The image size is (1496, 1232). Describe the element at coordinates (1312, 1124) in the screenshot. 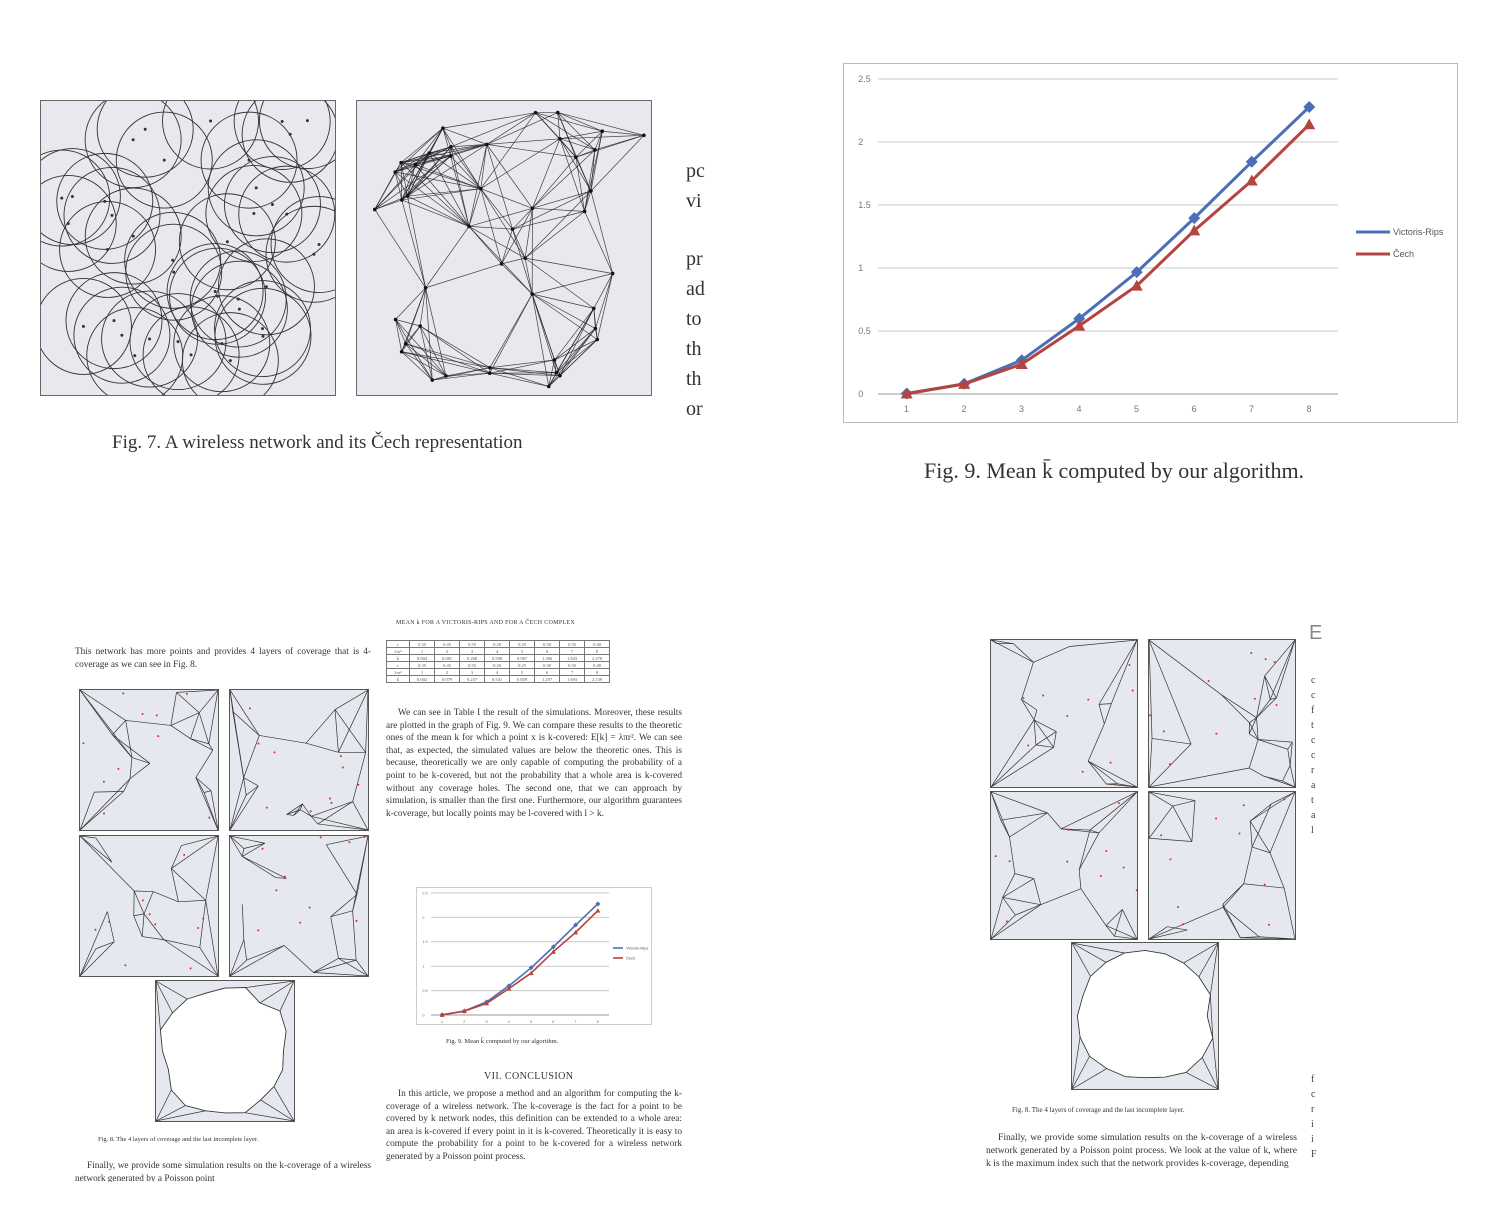

I see `text-fragment: i` at that location.